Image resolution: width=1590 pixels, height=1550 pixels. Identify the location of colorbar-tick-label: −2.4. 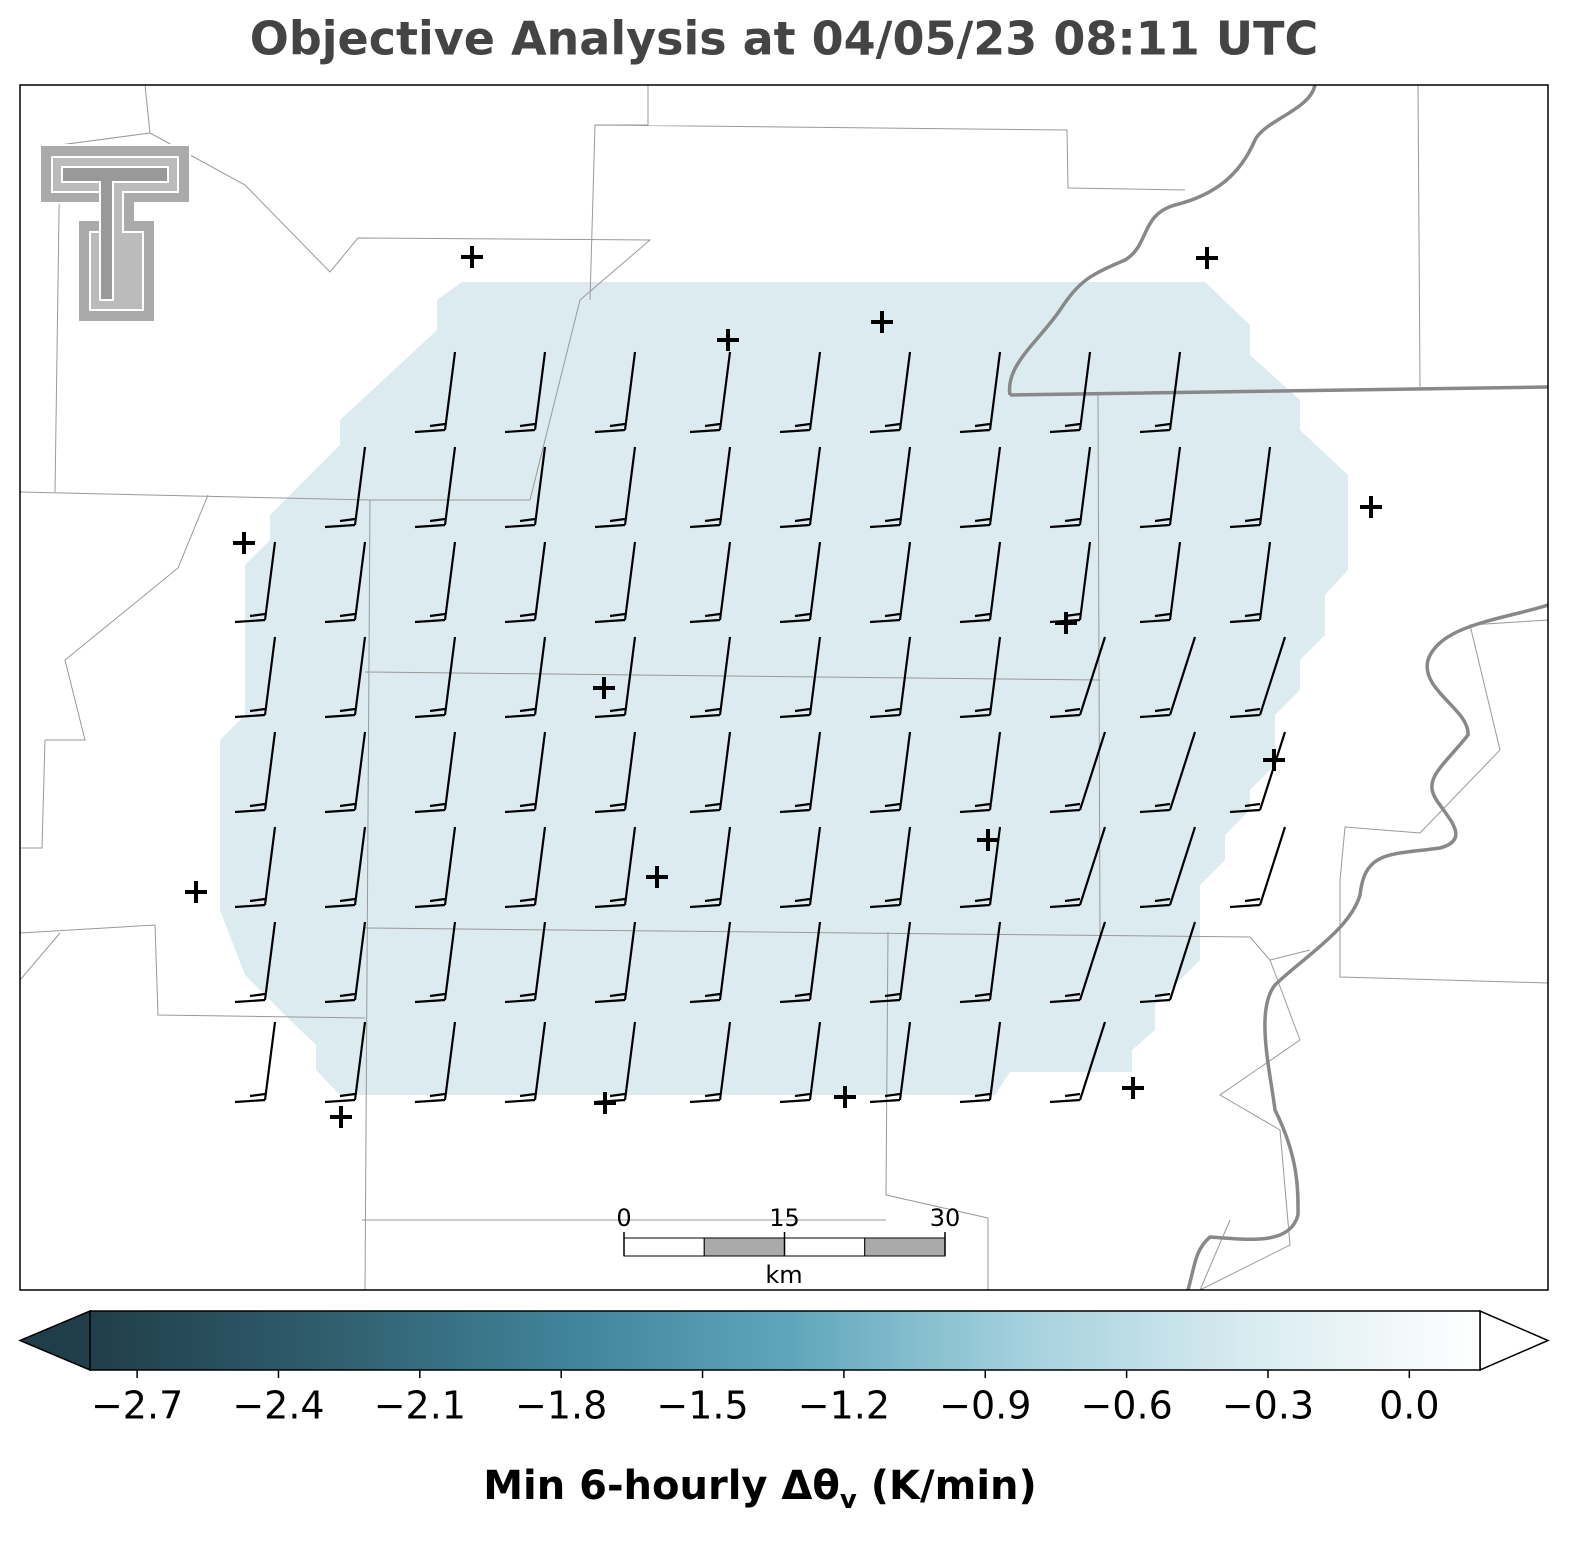
(278, 1406).